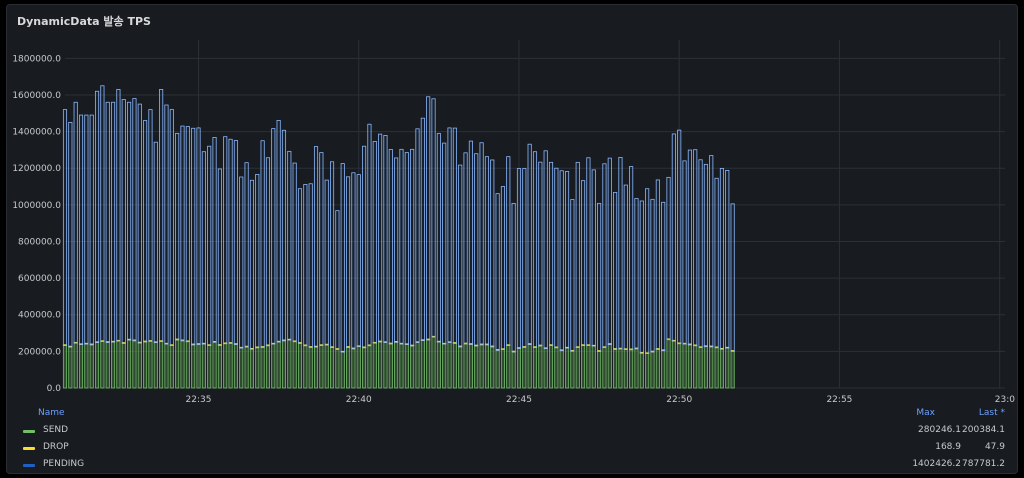 This screenshot has height=478, width=1024. What do you see at coordinates (513, 432) in the screenshot?
I see `legend-row-send: SEND 280246.1 200384.1` at bounding box center [513, 432].